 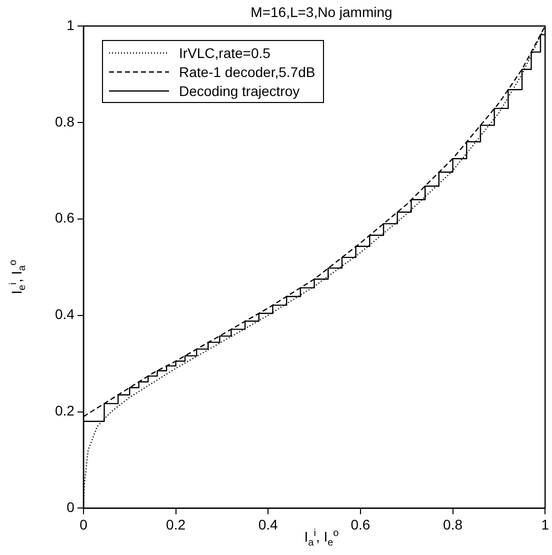 I want to click on x-tick-label: 0.2, so click(x=176, y=524).